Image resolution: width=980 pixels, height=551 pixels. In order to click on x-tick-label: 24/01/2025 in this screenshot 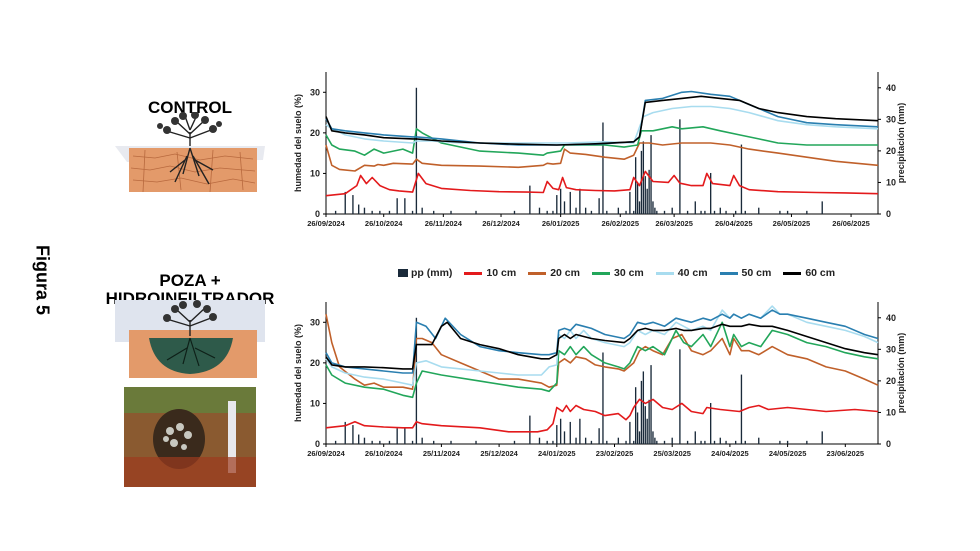, I will do `click(557, 453)`.